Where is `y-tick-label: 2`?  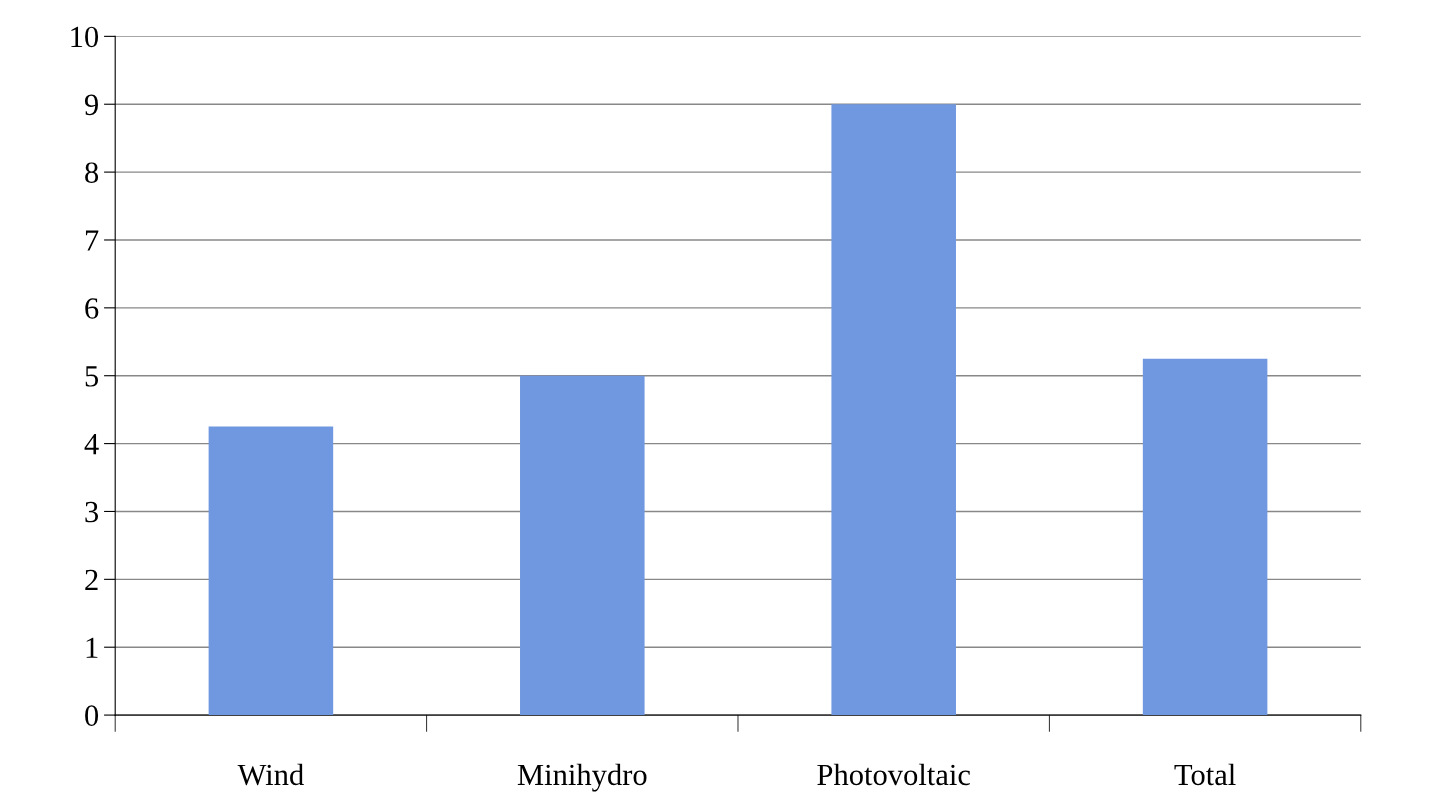
y-tick-label: 2 is located at coordinates (91, 579).